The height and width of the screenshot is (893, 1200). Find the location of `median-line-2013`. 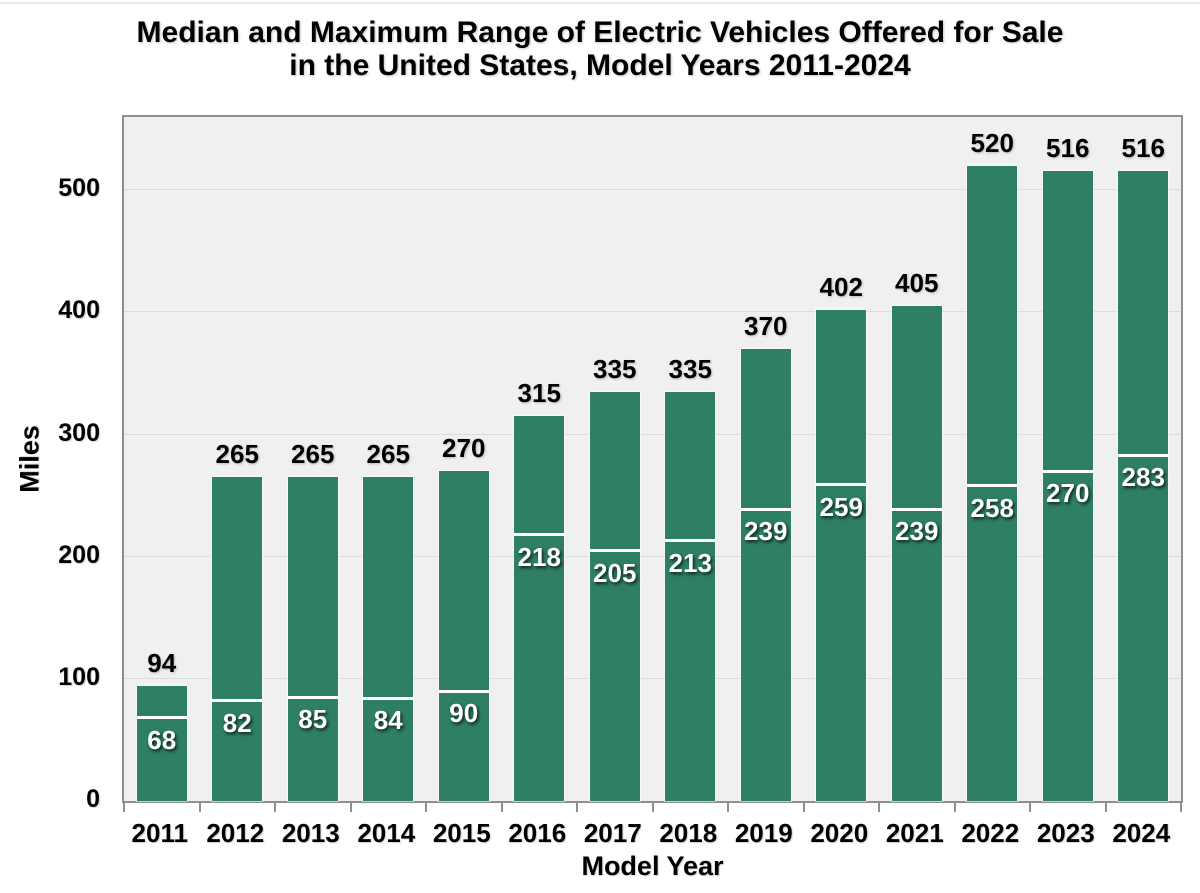

median-line-2013 is located at coordinates (312, 697).